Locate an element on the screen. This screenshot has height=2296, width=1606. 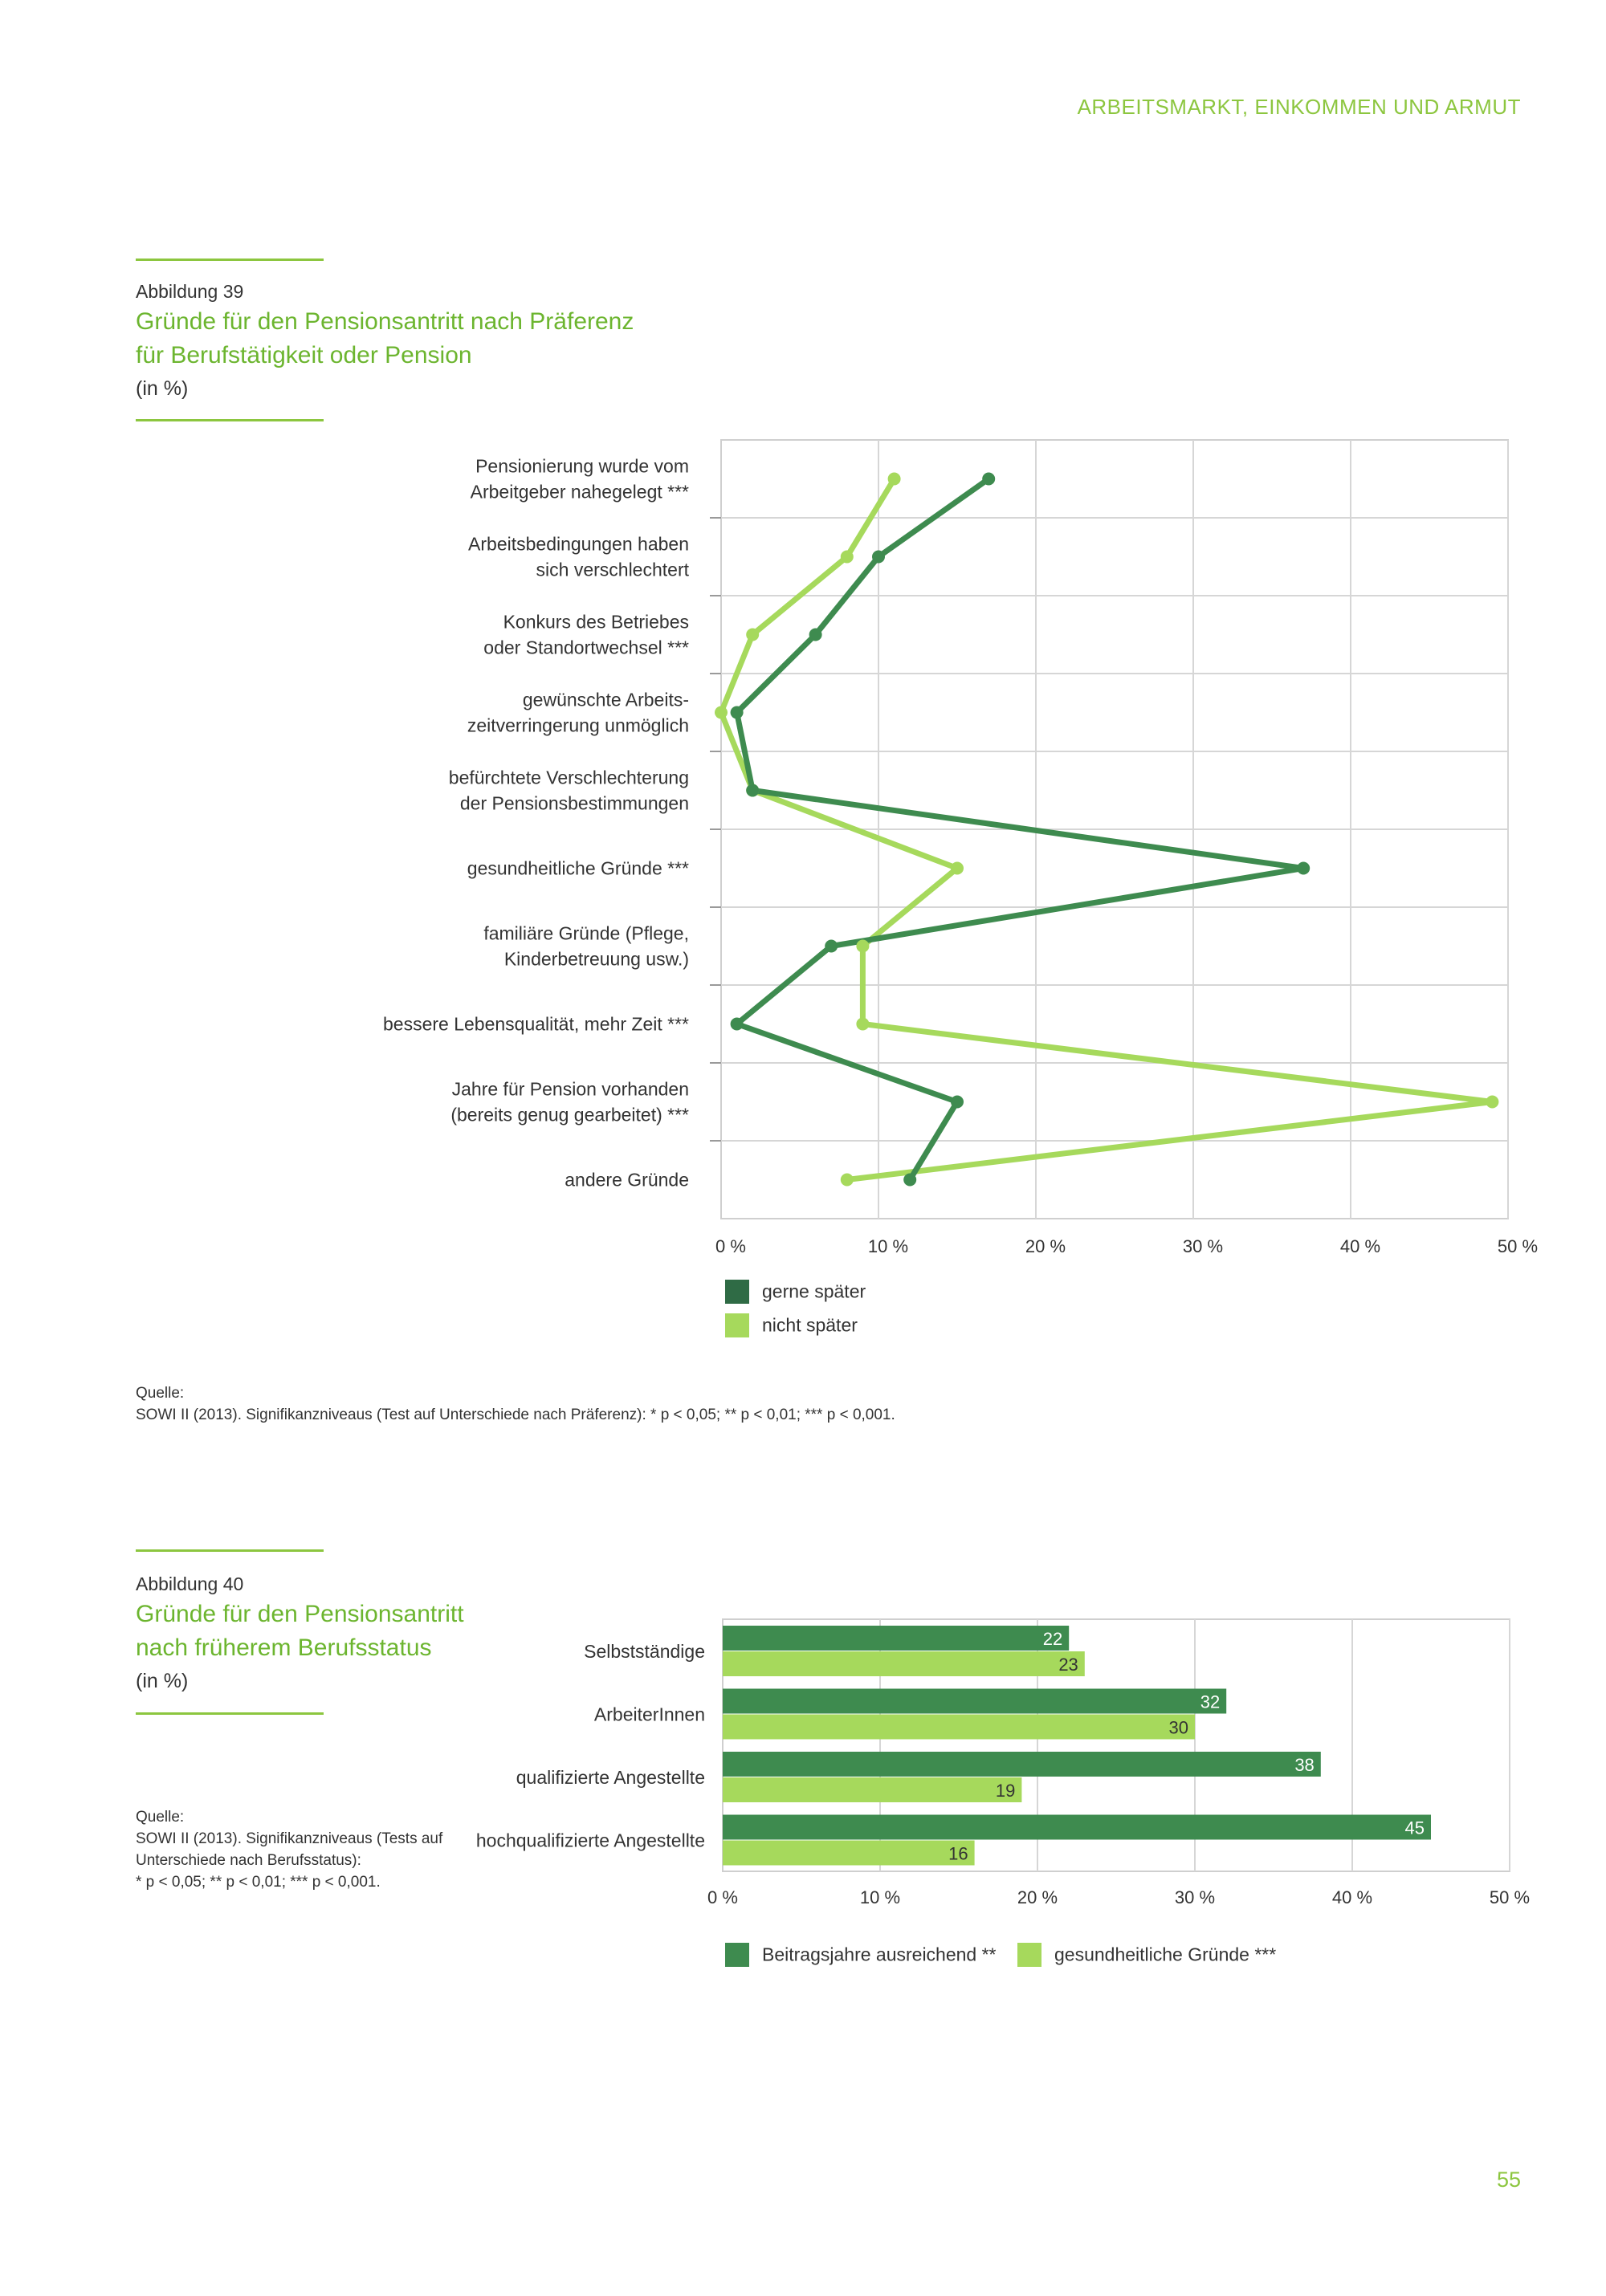
page-number: 55 is located at coordinates (1509, 2180).